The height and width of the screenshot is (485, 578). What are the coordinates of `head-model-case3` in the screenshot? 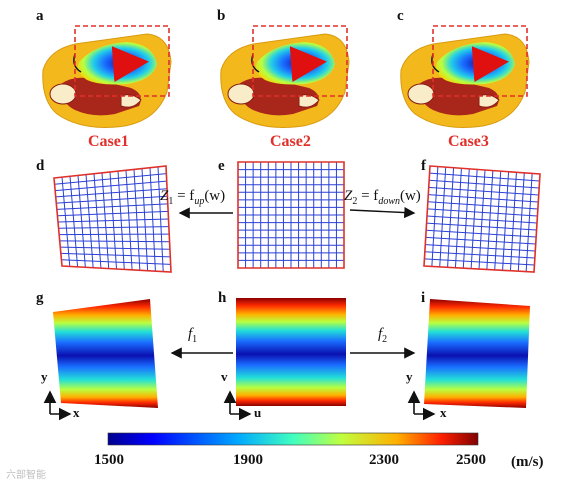 It's located at (465, 76).